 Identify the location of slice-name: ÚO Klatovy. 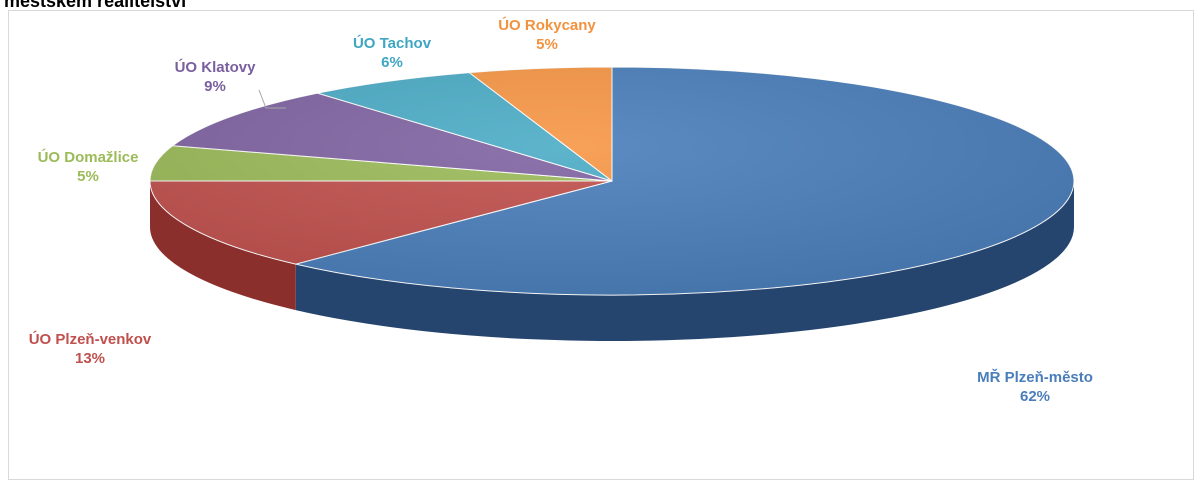
(215, 67).